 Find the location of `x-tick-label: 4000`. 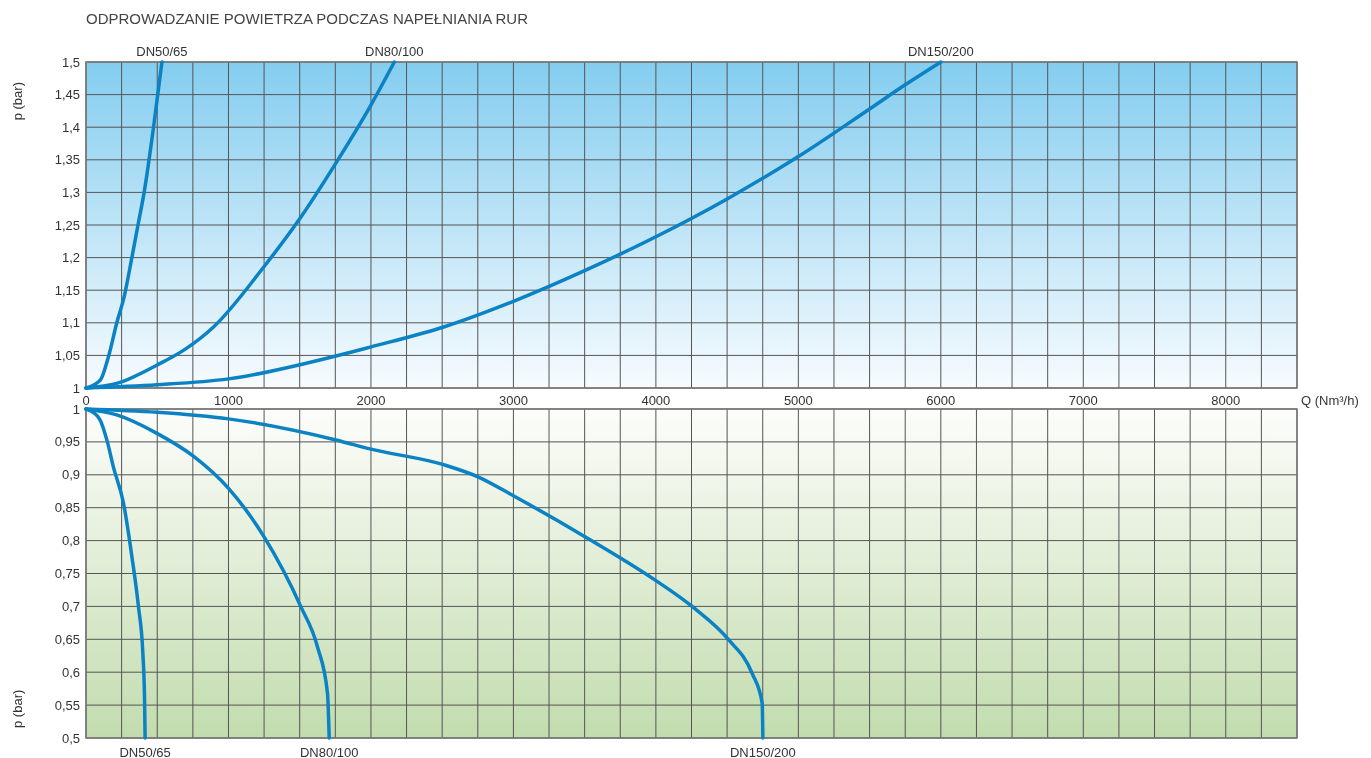

x-tick-label: 4000 is located at coordinates (656, 400).